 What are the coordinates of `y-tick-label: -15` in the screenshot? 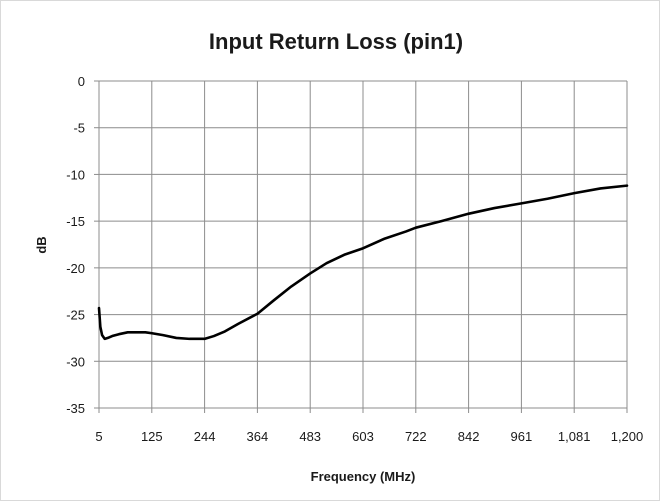 It's located at (75, 221).